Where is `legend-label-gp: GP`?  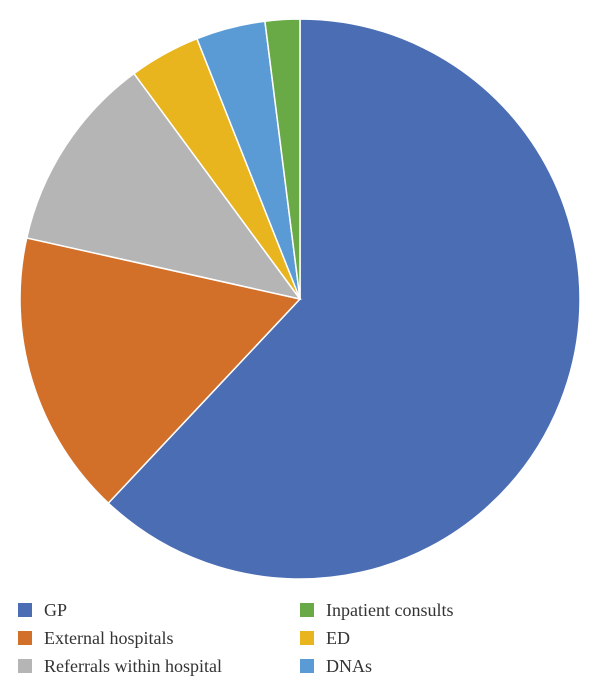 legend-label-gp: GP is located at coordinates (56, 609).